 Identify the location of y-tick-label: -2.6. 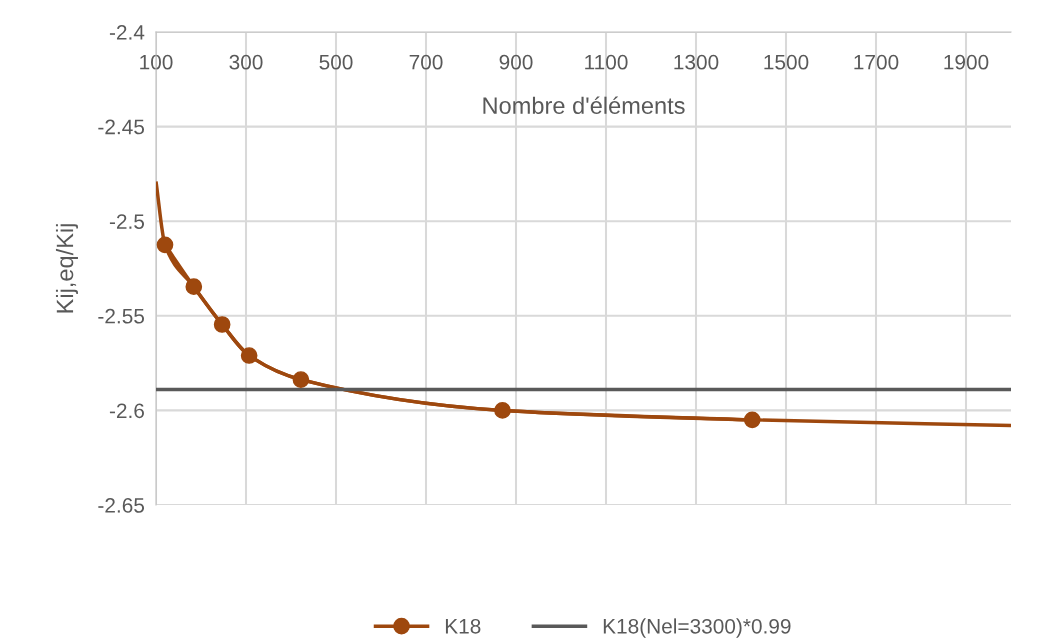
(126, 411).